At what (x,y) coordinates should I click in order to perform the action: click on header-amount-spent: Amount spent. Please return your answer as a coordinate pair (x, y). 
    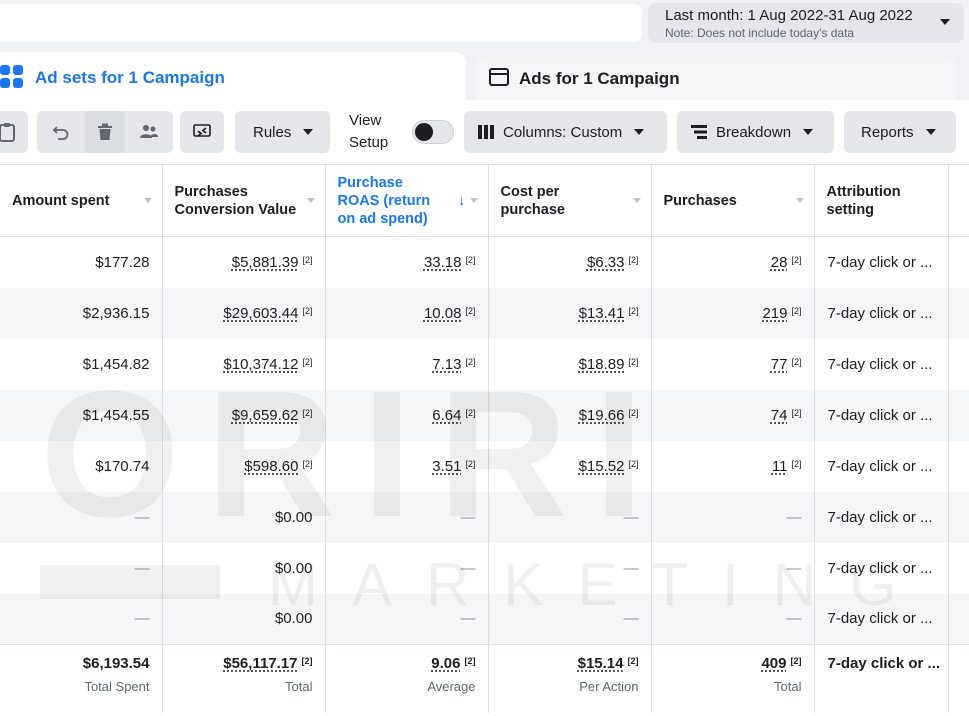
    Looking at the image, I should click on (81, 200).